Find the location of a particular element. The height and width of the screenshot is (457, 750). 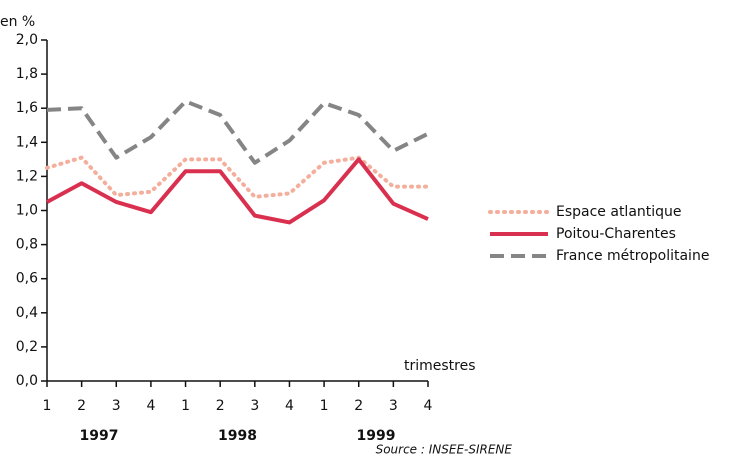

year-label: 1998 is located at coordinates (237, 436).